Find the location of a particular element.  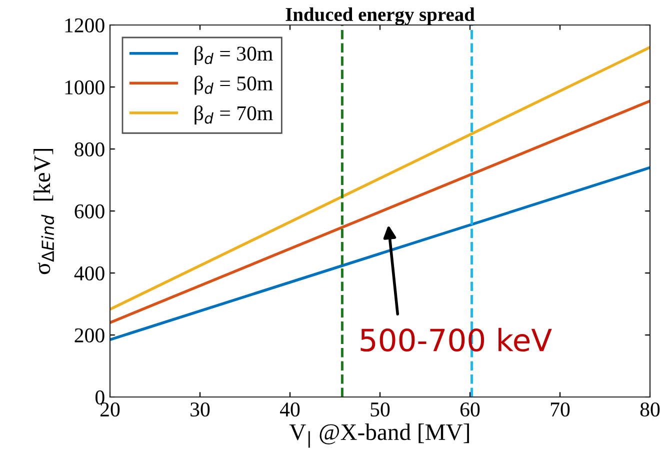

x-tick-label: 80 is located at coordinates (650, 409).